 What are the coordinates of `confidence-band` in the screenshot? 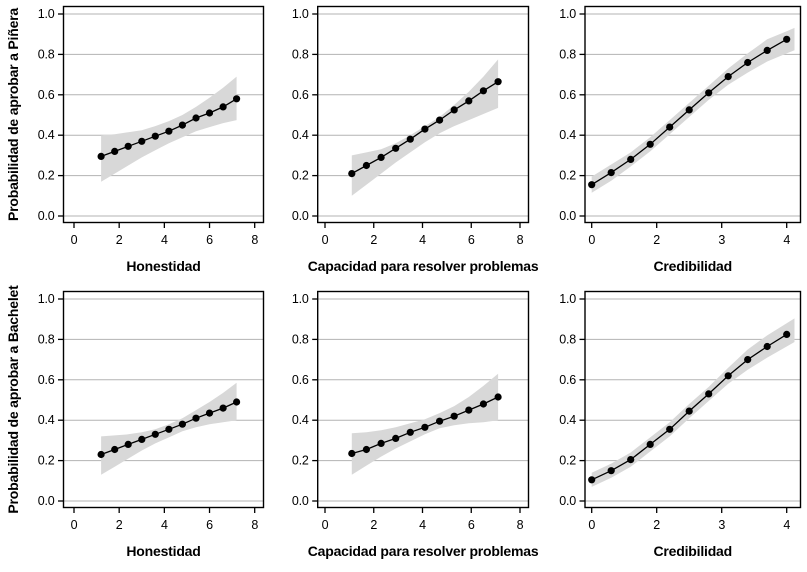 It's located at (693, 110).